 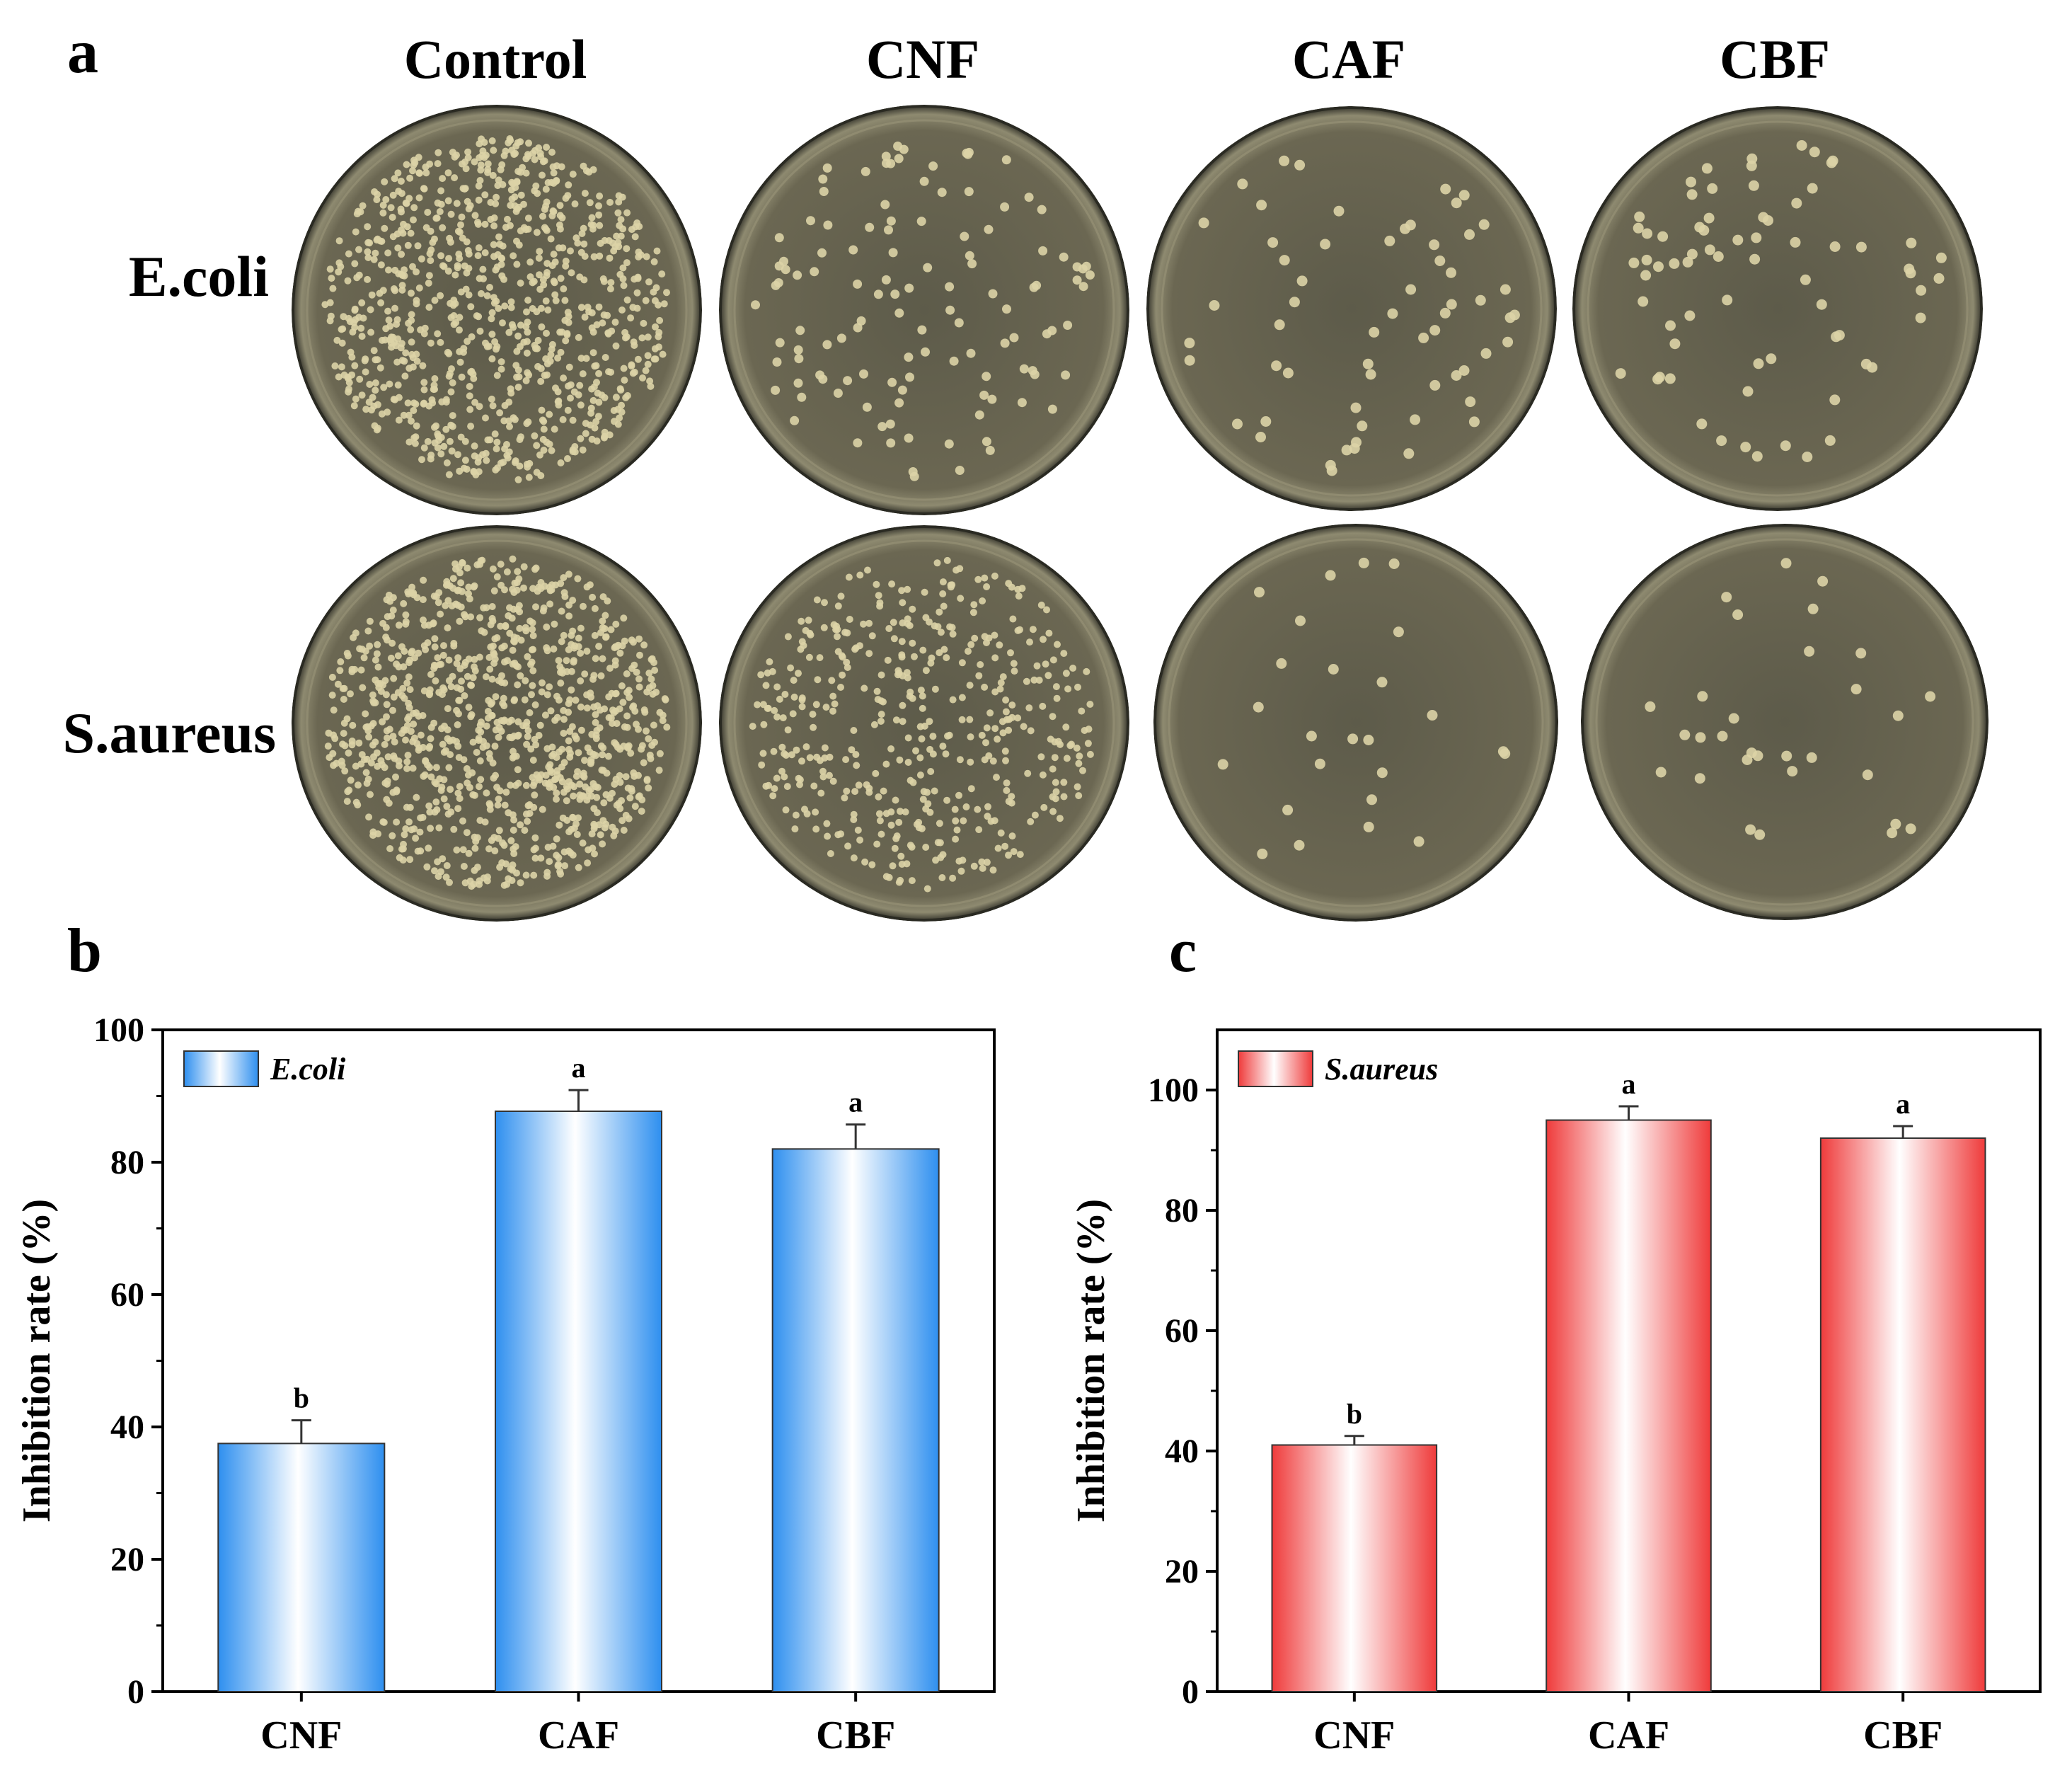 What do you see at coordinates (497, 723) in the screenshot?
I see `plate-saureus-control` at bounding box center [497, 723].